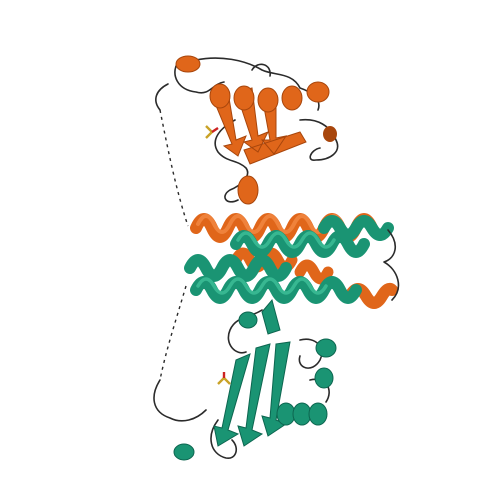 This screenshot has width=500, height=500. What do you see at coordinates (252, 372) in the screenshot?
I see `green-beta-sheet` at bounding box center [252, 372].